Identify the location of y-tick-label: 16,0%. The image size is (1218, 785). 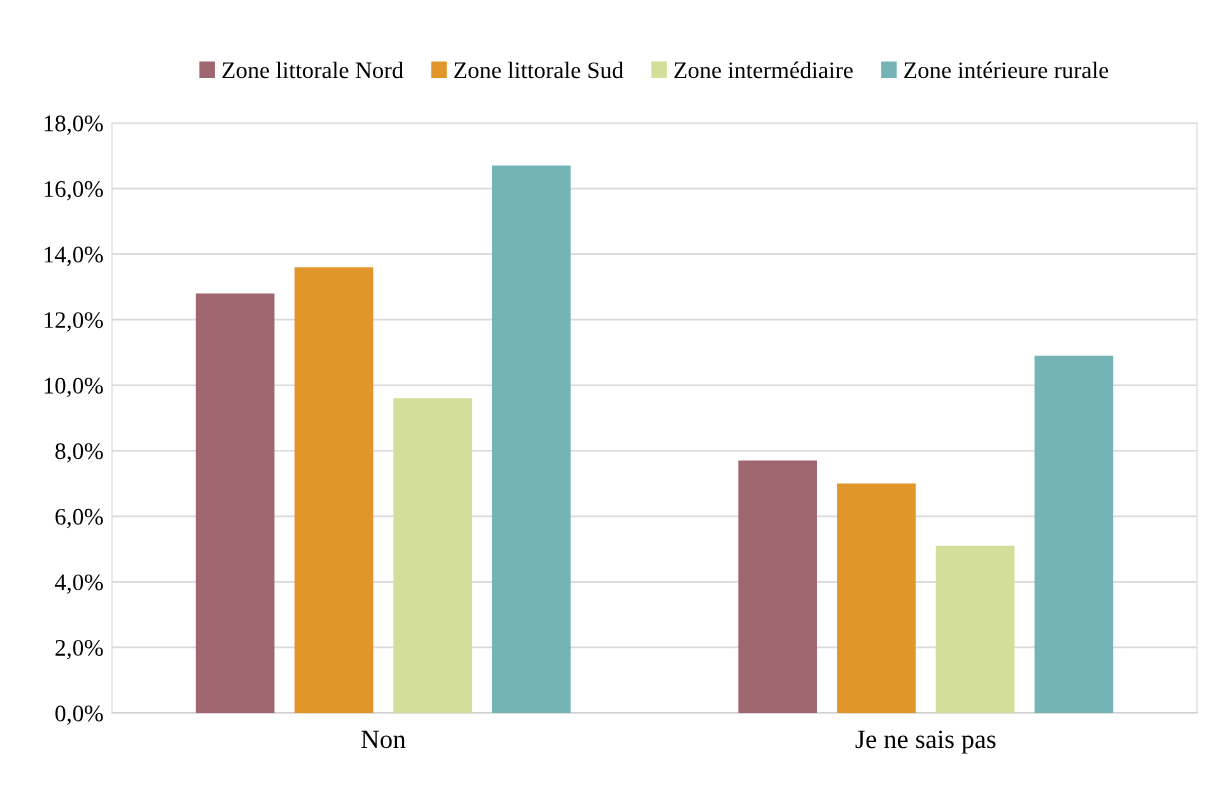
(73, 191).